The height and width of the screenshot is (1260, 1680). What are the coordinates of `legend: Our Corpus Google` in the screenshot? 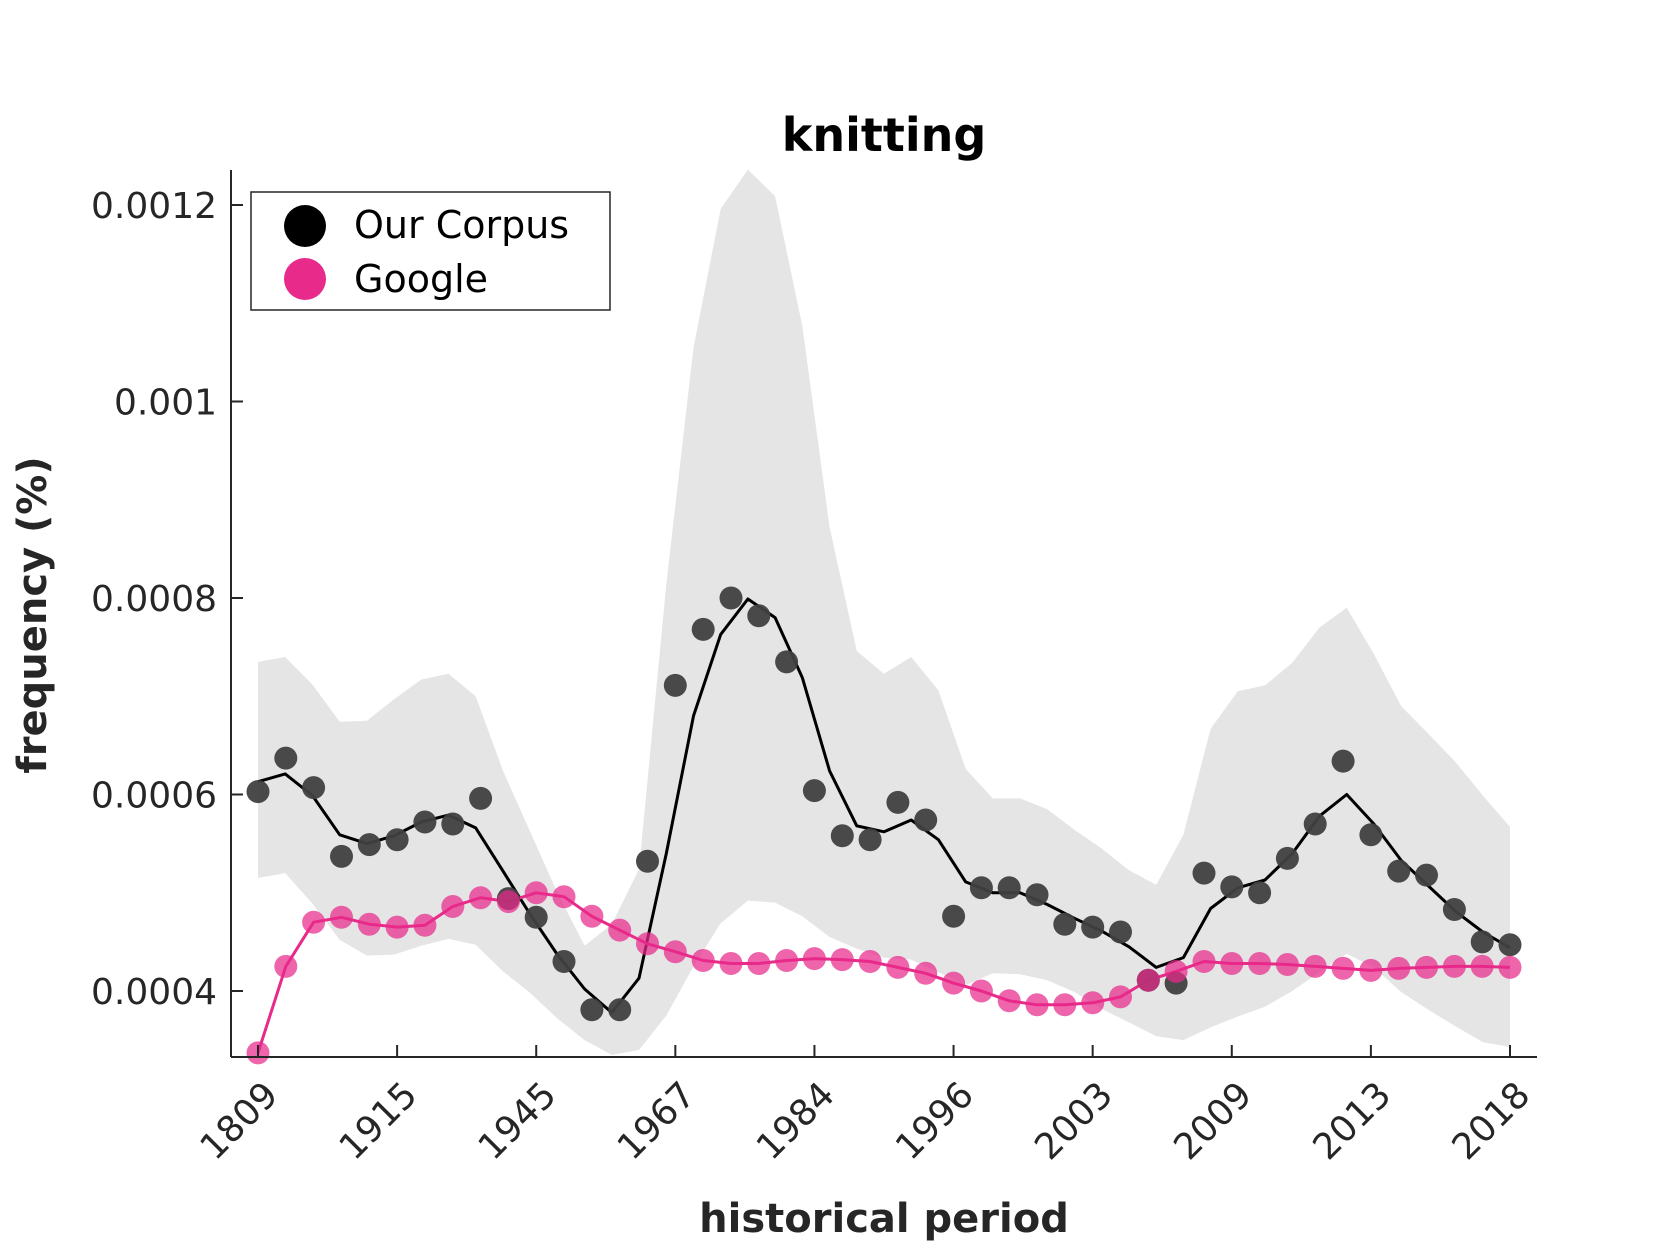 It's located at (430, 251).